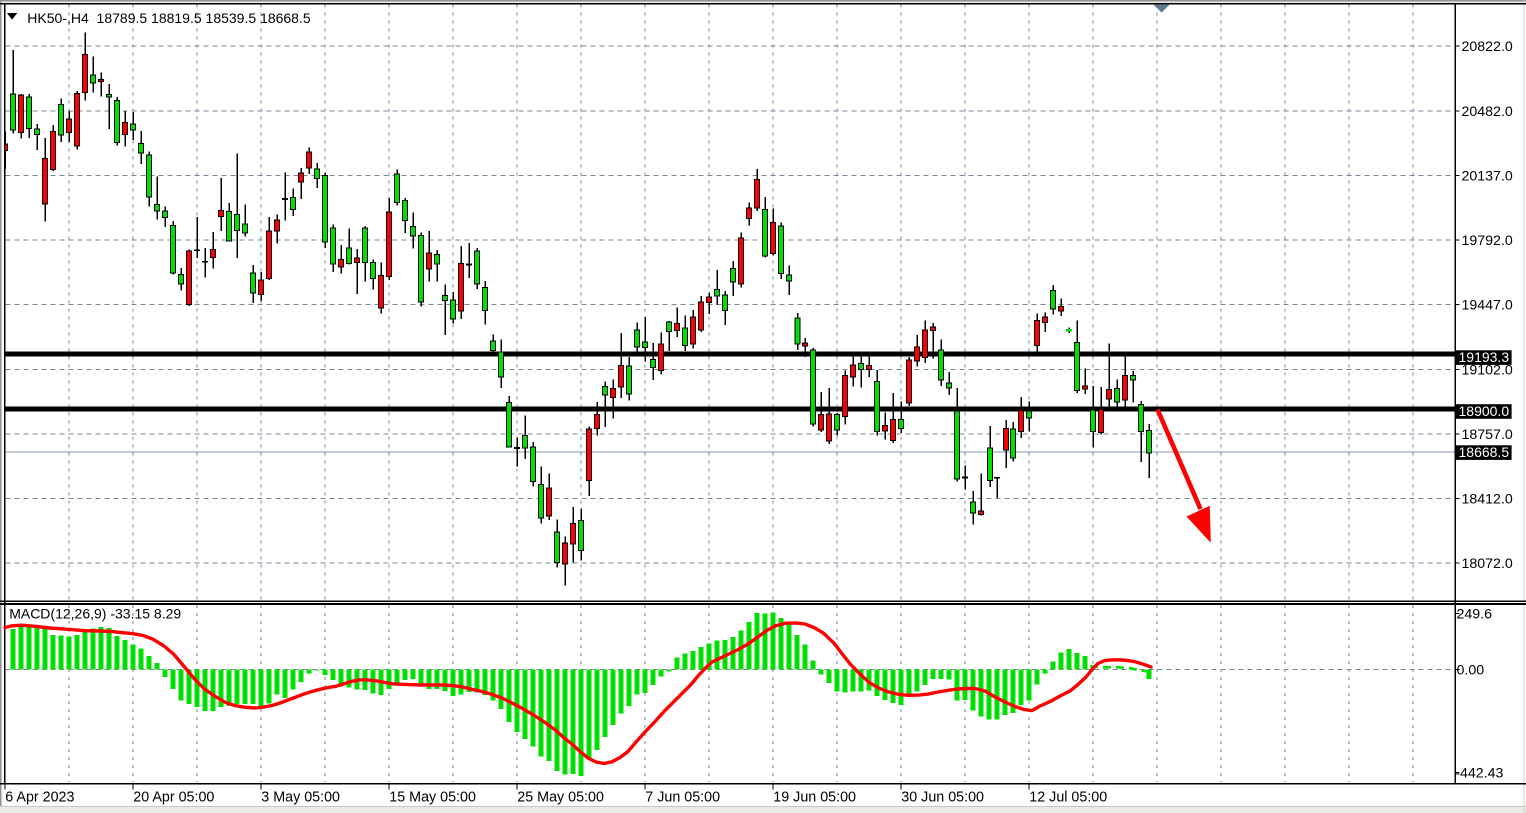  I want to click on svg-text: 6 Apr 2023, so click(39, 797).